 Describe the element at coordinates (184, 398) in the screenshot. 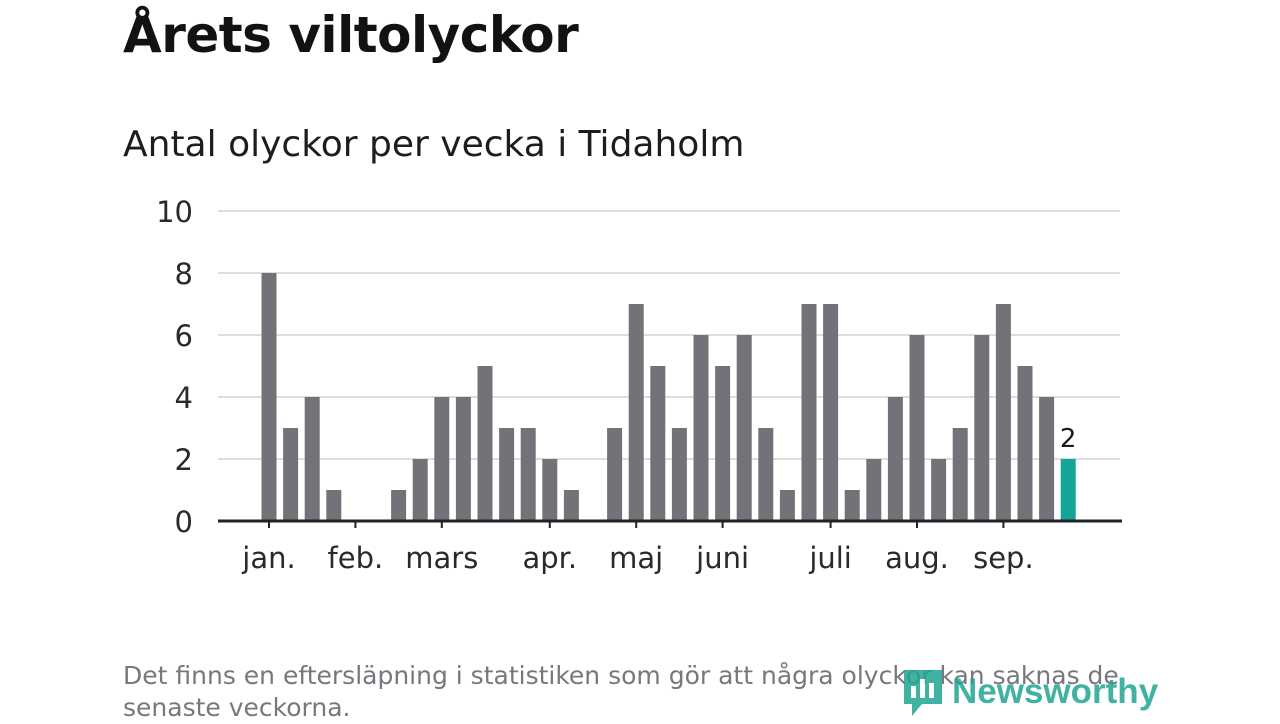

I see `y-tick-label: 4` at that location.